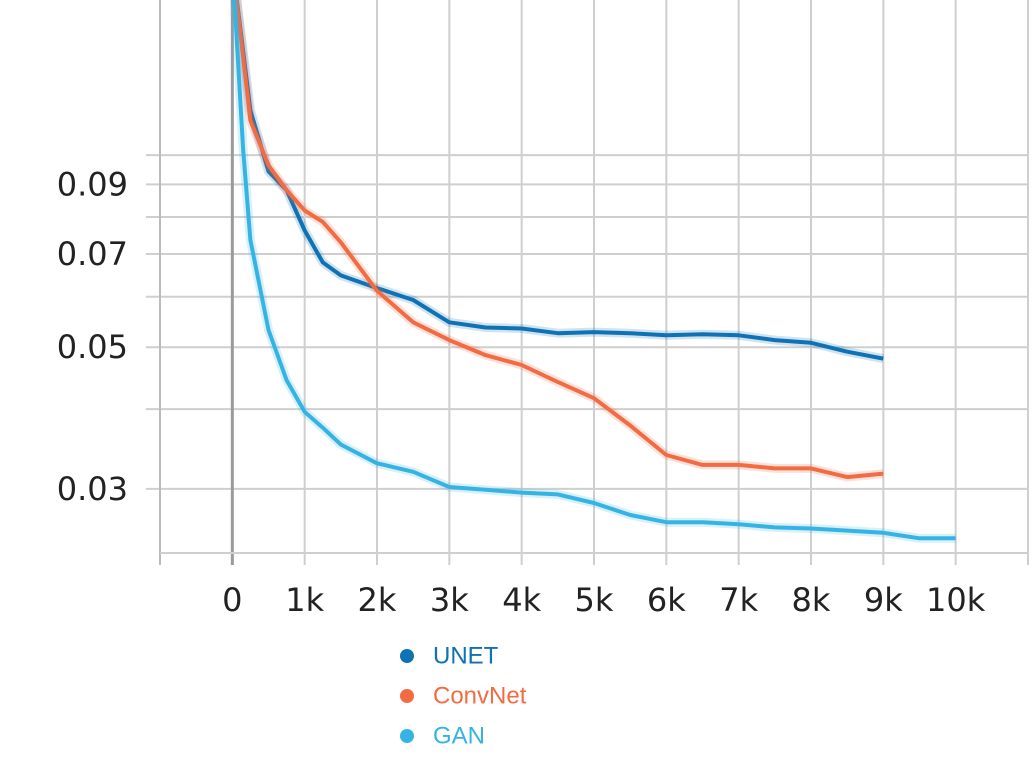 Image resolution: width=1035 pixels, height=769 pixels. What do you see at coordinates (666, 600) in the screenshot?
I see `x-tick-label: 6k` at bounding box center [666, 600].